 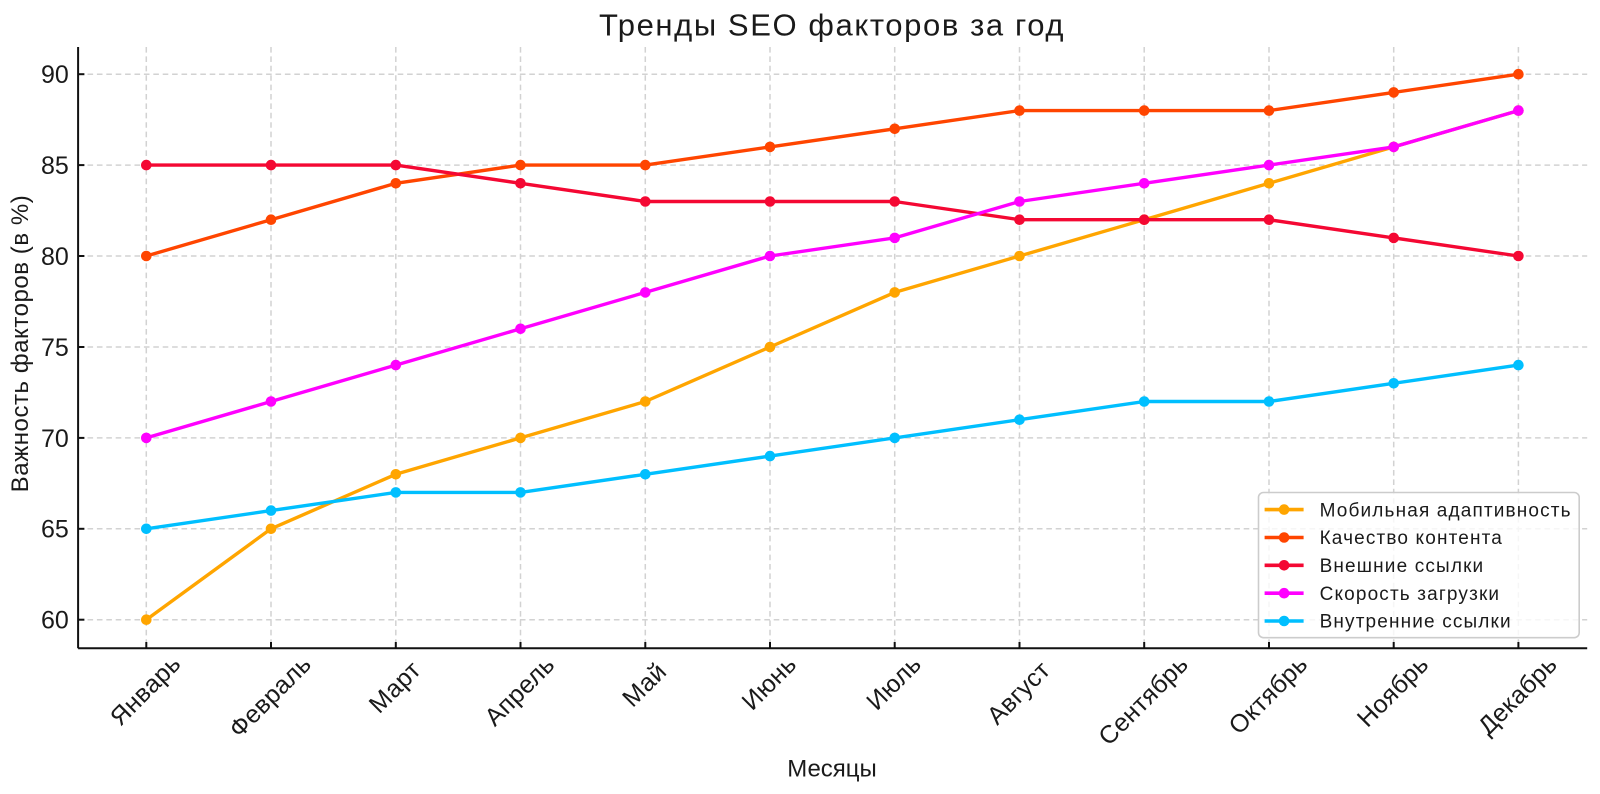 I want to click on svg-text: Важность факторов (в %), so click(x=20, y=344).